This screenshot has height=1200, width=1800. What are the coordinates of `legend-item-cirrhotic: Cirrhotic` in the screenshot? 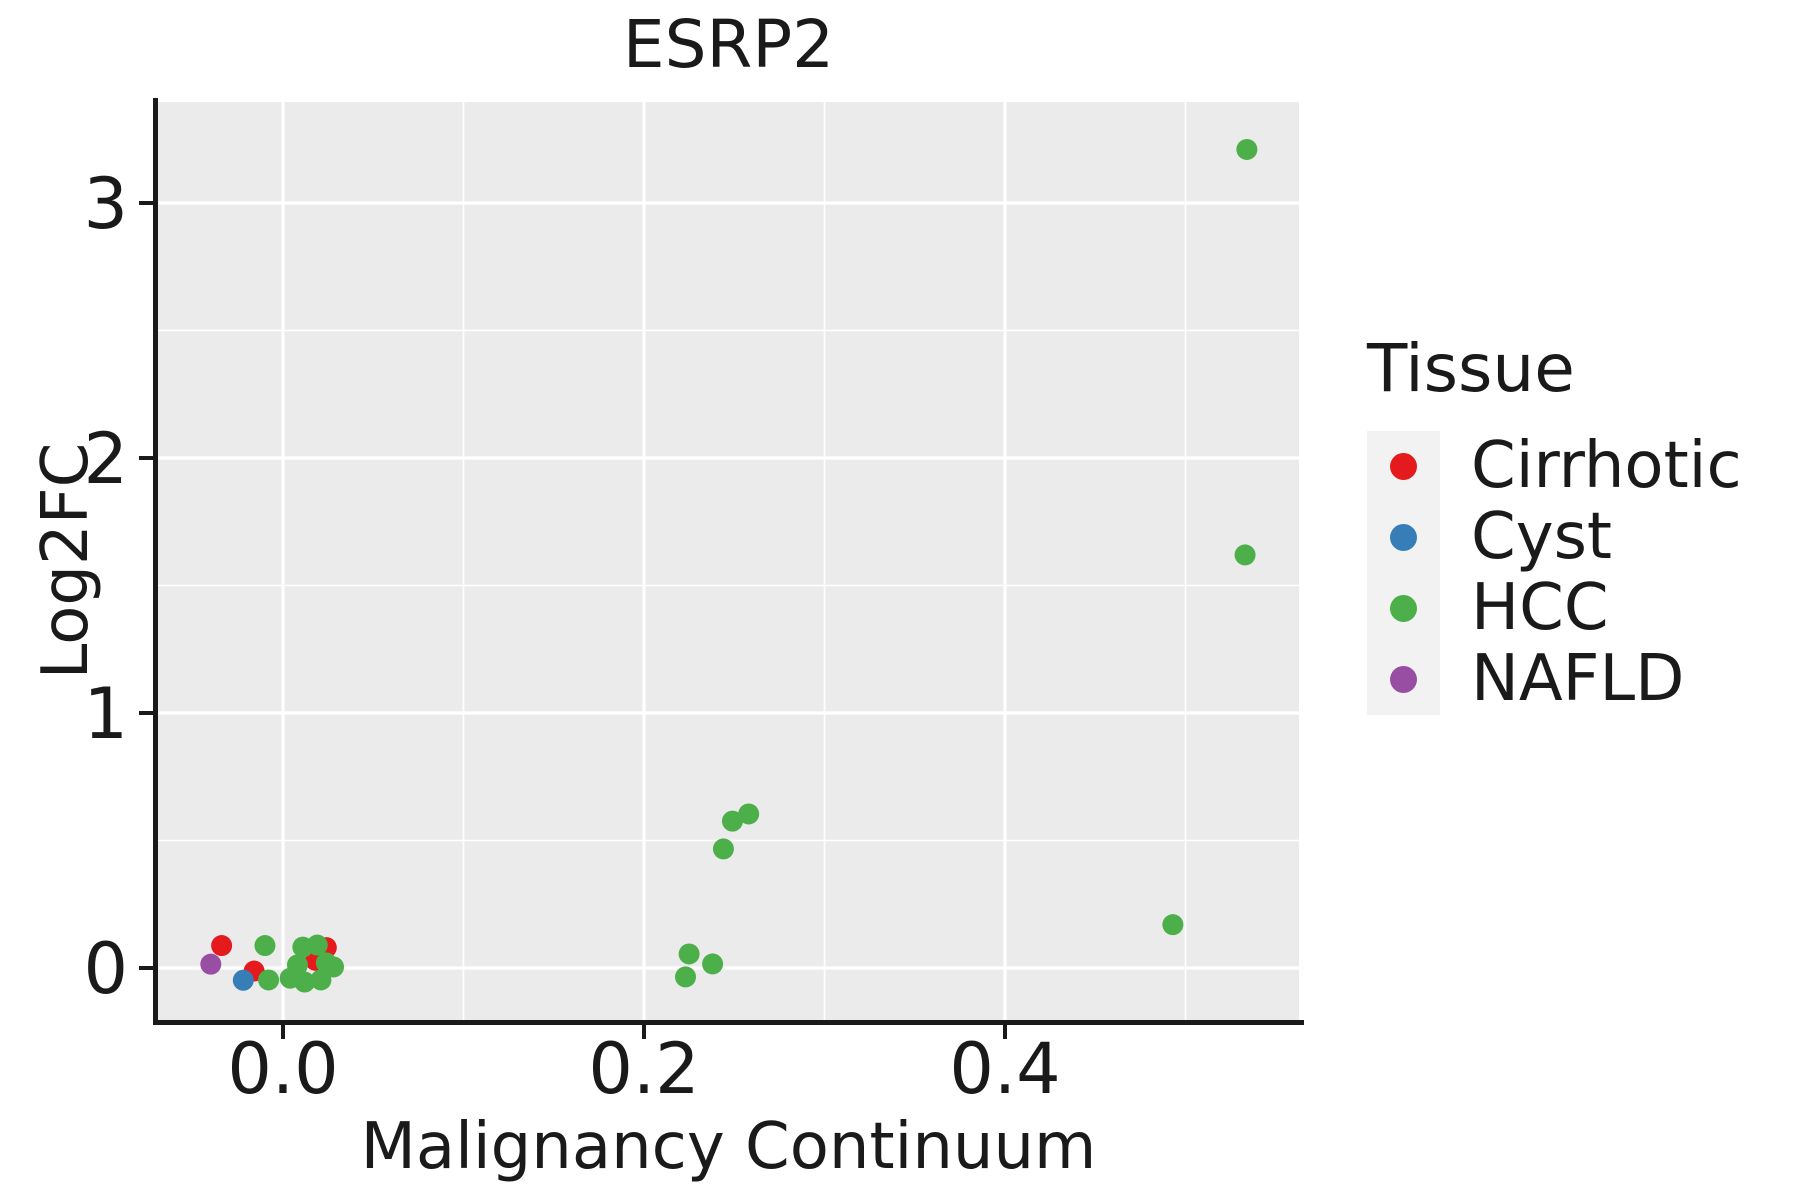 It's located at (1554, 466).